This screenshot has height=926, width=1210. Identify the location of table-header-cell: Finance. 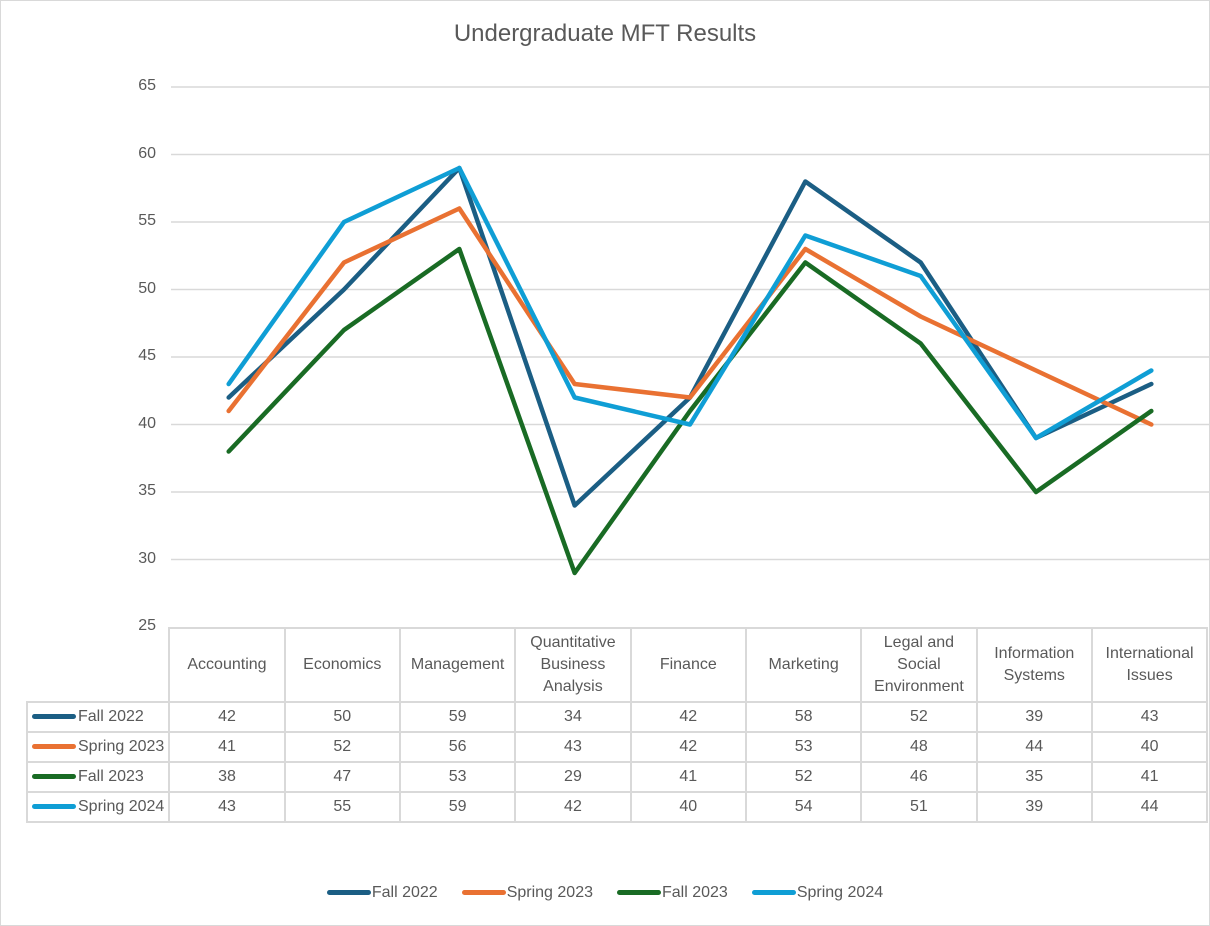
(688, 665).